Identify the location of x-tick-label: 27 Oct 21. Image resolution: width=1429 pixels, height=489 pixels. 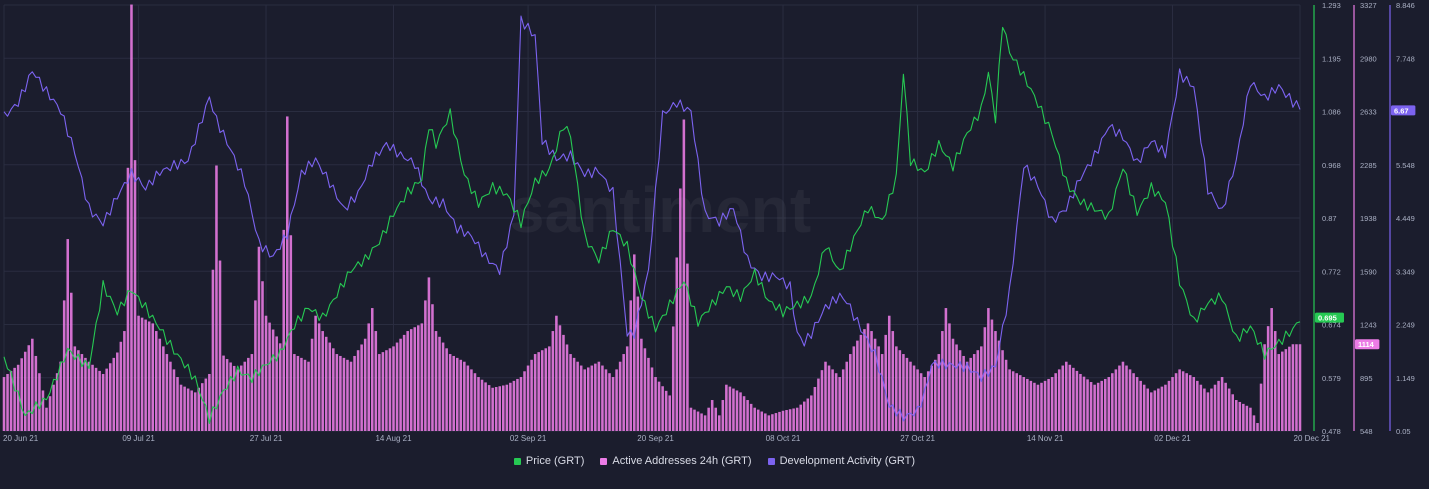
(917, 438).